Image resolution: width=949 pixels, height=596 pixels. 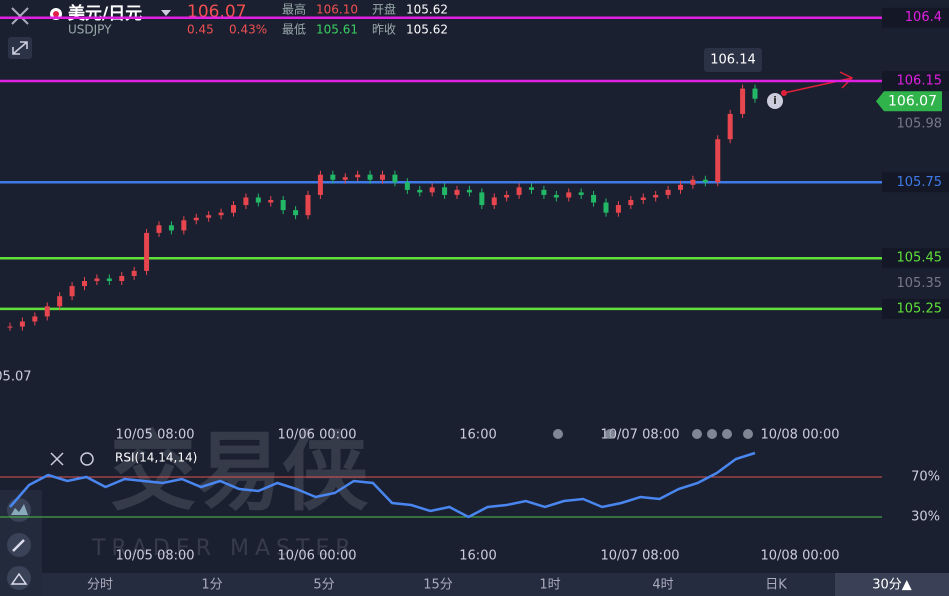 What do you see at coordinates (57, 459) in the screenshot?
I see `close-rsi` at bounding box center [57, 459].